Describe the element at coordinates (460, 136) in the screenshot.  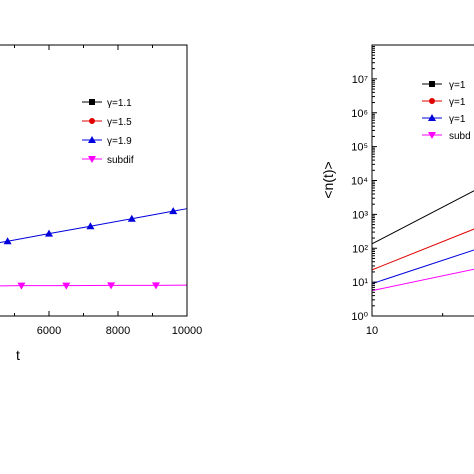
I see `legend-label: subd` at that location.